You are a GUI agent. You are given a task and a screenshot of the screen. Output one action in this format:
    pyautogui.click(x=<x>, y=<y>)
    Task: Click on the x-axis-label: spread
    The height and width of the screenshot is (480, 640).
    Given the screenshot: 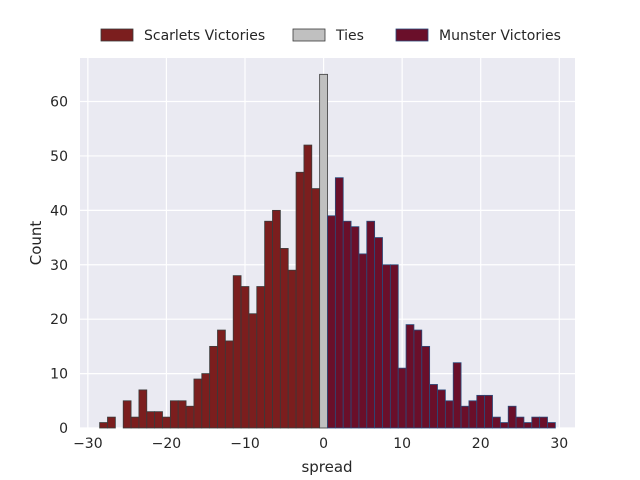 What is the action you would take?
    pyautogui.click(x=326, y=467)
    